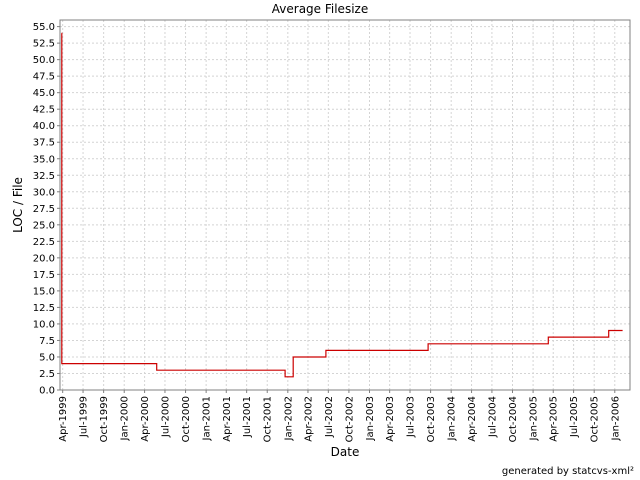 The image size is (640, 480). I want to click on x-tick-label: Jan-2004, so click(452, 418).